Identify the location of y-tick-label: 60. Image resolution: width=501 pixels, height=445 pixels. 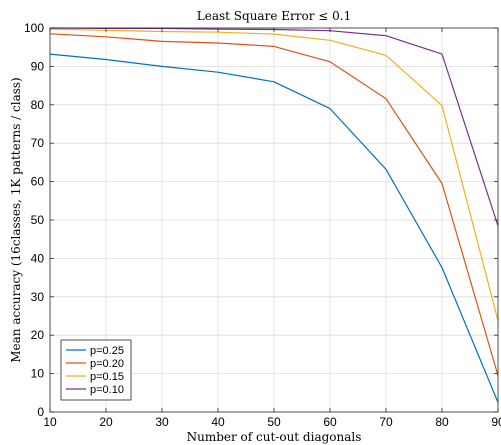
(38, 182).